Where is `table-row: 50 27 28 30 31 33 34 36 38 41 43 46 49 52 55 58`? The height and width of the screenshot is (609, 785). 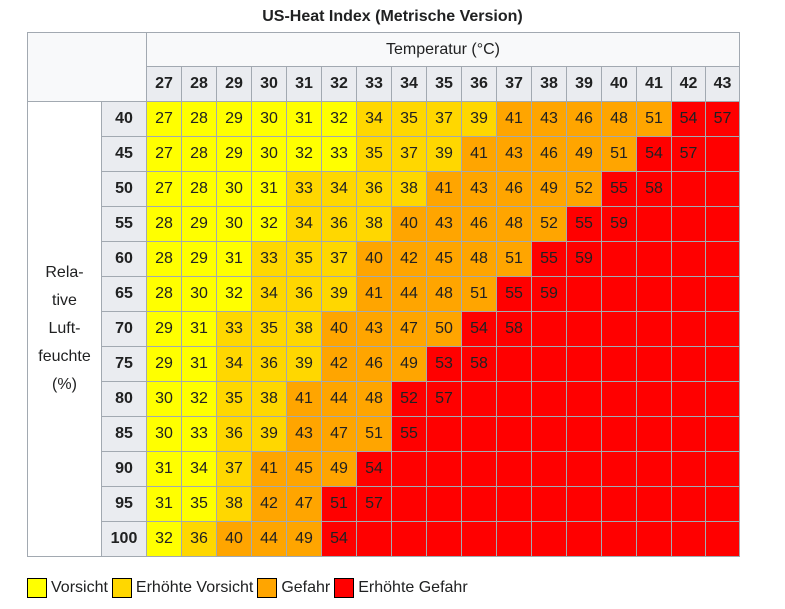 table-row: 50 27 28 30 31 33 34 36 38 41 43 46 49 52 55 58 is located at coordinates (384, 189).